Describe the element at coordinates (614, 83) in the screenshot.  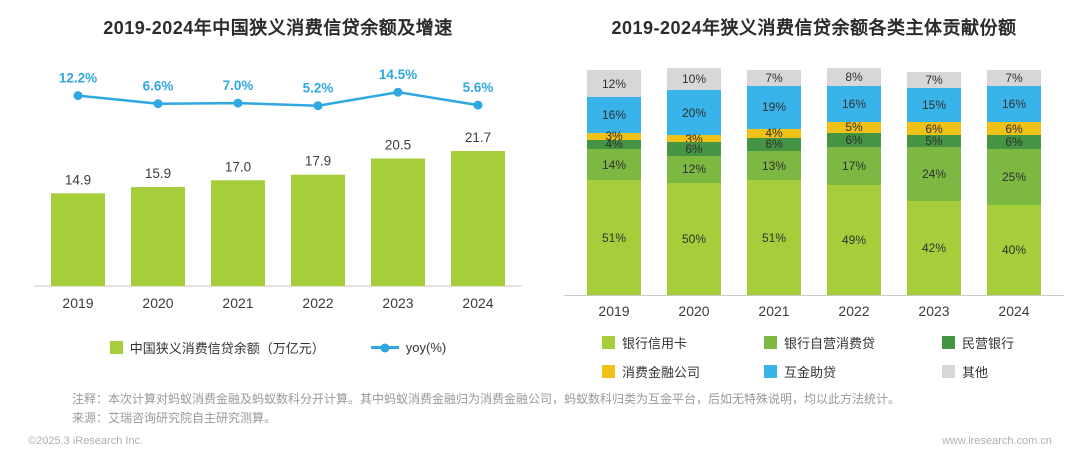
I see `segment-其他: 12%` at that location.